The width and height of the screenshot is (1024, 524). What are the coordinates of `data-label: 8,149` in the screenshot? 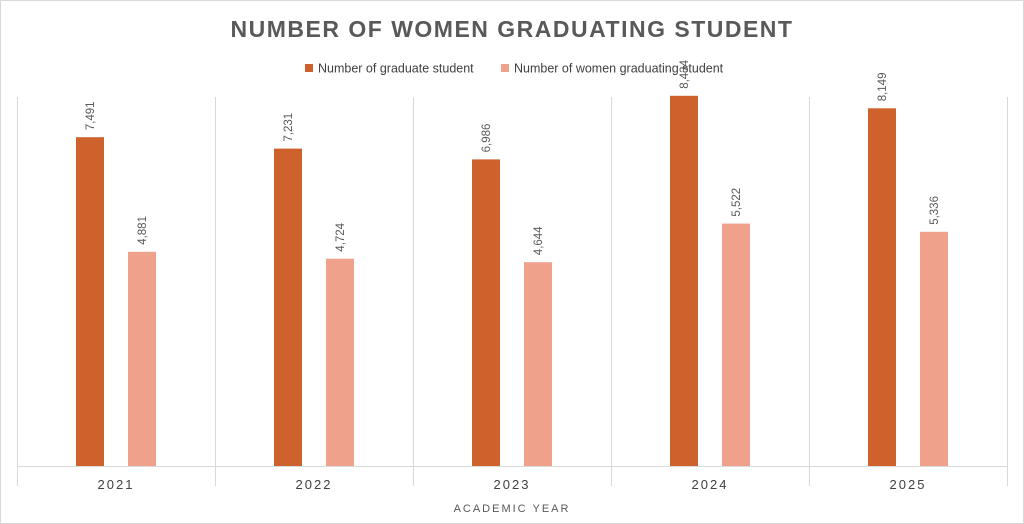 It's located at (883, 87).